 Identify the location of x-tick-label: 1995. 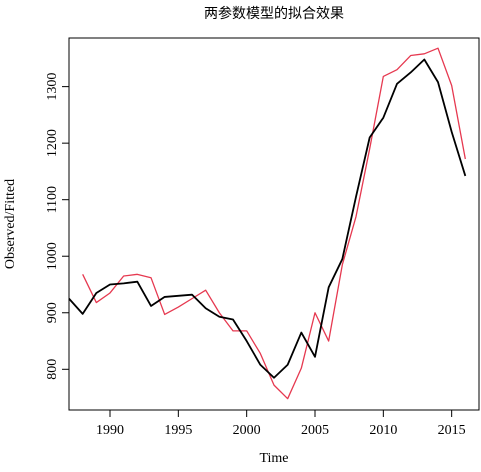
(178, 430).